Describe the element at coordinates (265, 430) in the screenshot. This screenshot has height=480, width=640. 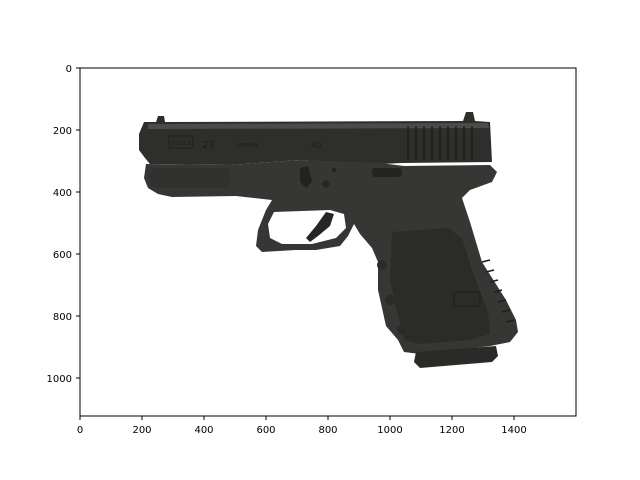
I see `x-tick-label: 600` at that location.